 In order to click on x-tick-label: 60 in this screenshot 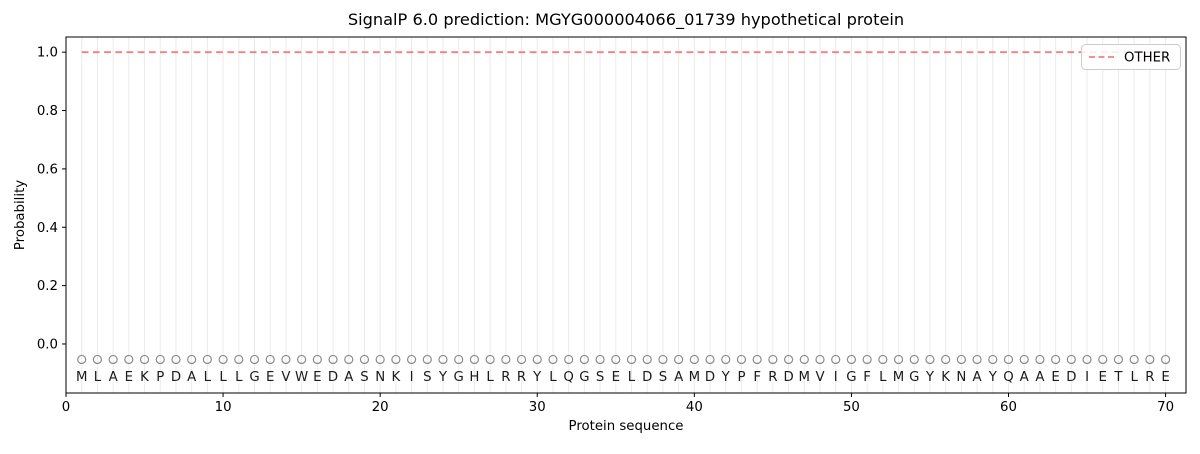, I will do `click(1008, 407)`.